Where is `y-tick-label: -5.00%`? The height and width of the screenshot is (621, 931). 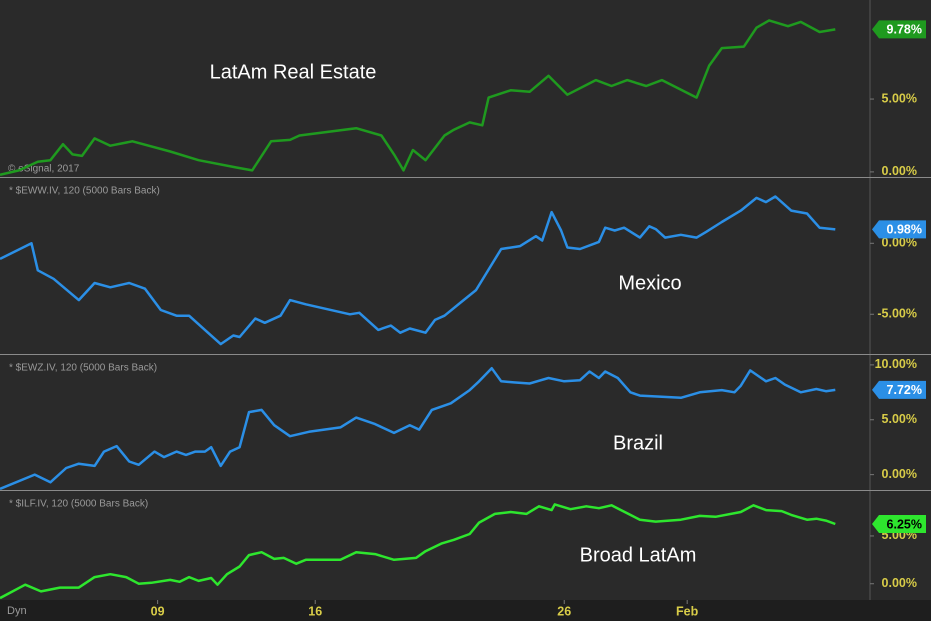 y-tick-label: -5.00% is located at coordinates (897, 314).